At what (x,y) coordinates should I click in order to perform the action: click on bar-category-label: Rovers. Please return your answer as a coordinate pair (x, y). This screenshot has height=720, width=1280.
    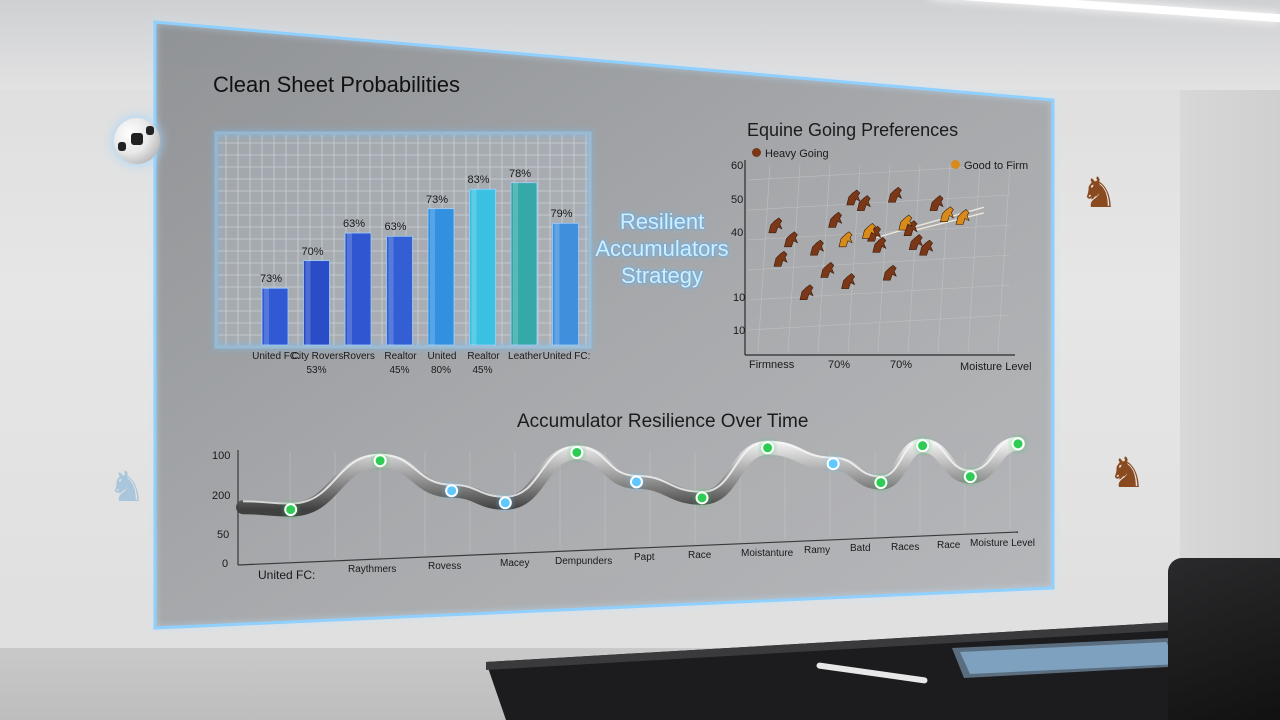
    Looking at the image, I should click on (359, 356).